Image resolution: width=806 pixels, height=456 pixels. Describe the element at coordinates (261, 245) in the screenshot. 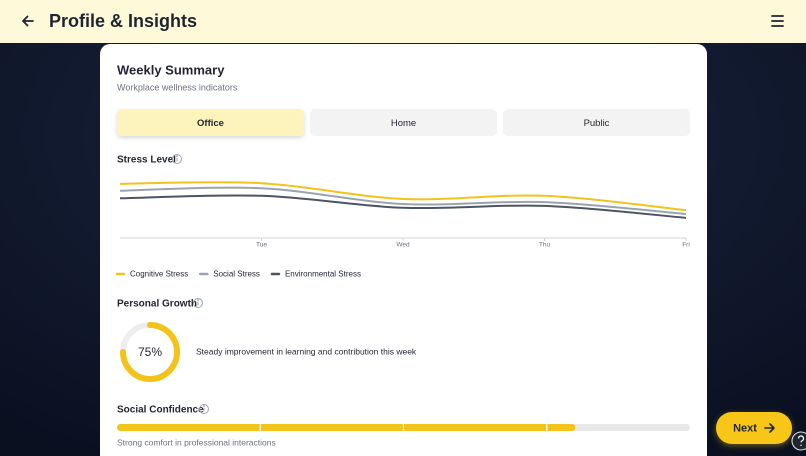

I see `x-tick-label: Tue` at that location.